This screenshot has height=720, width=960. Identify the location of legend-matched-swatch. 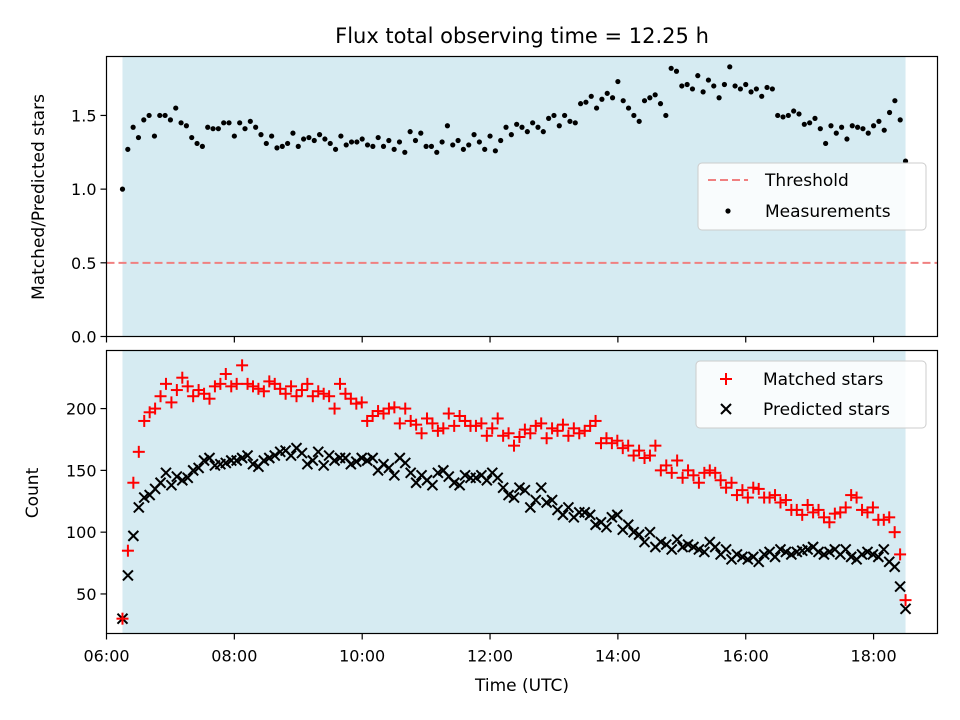
(726, 379).